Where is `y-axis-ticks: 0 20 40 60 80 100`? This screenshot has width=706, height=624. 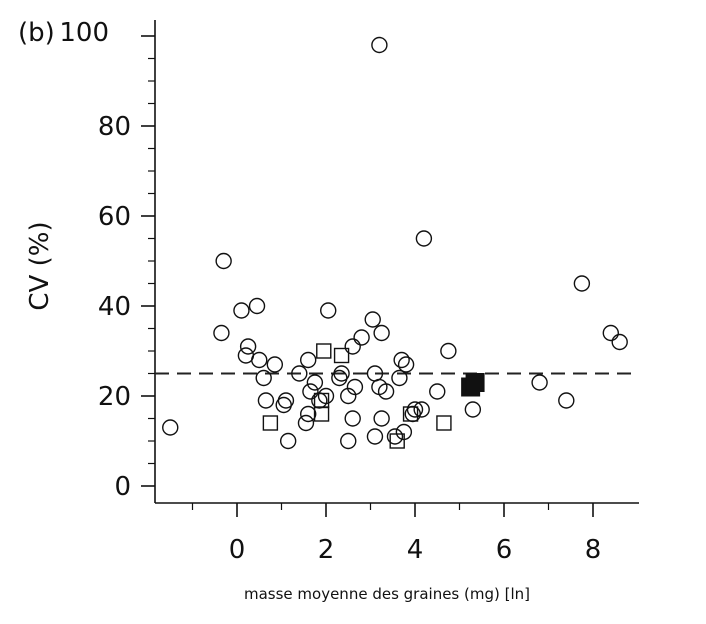
y-axis-ticks: 0 20 40 60 80 100 is located at coordinates (107, 260).